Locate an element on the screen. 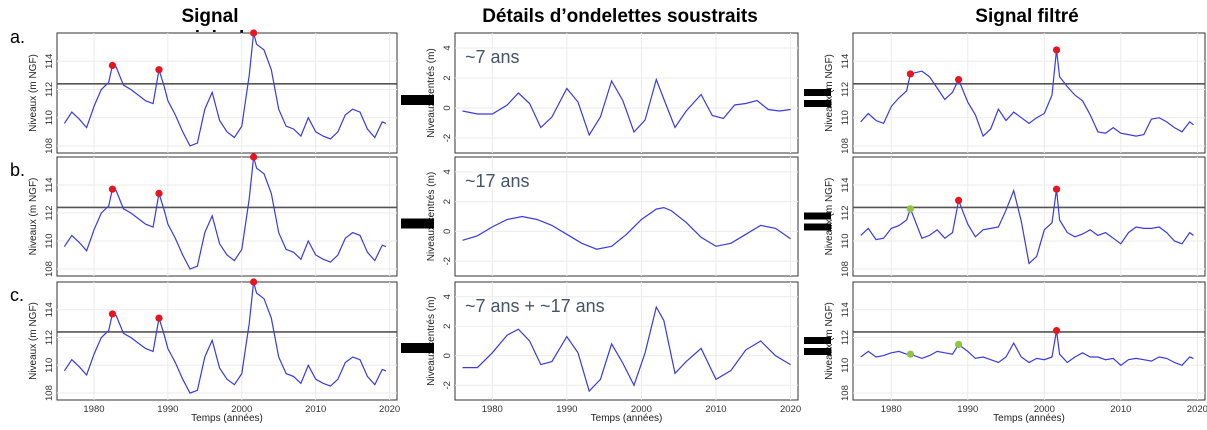  title-details: Détails d’ondelettes soustraits is located at coordinates (620, 16).